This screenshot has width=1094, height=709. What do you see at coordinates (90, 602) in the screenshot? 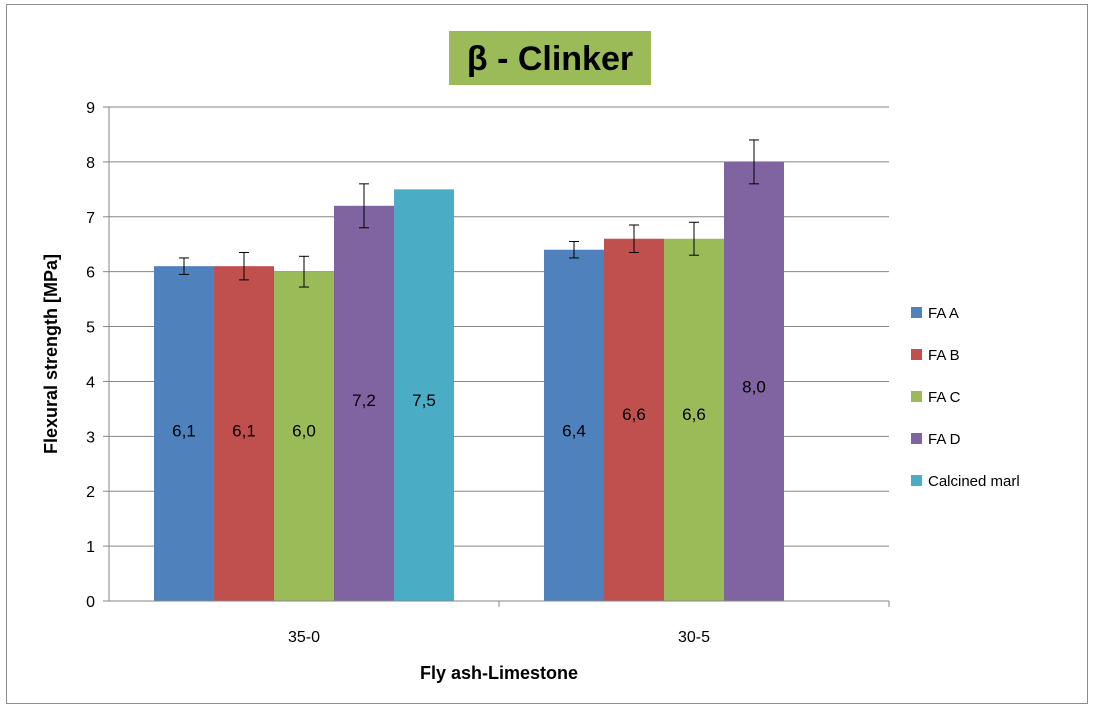
I see `y-tick-label: 0` at bounding box center [90, 602].